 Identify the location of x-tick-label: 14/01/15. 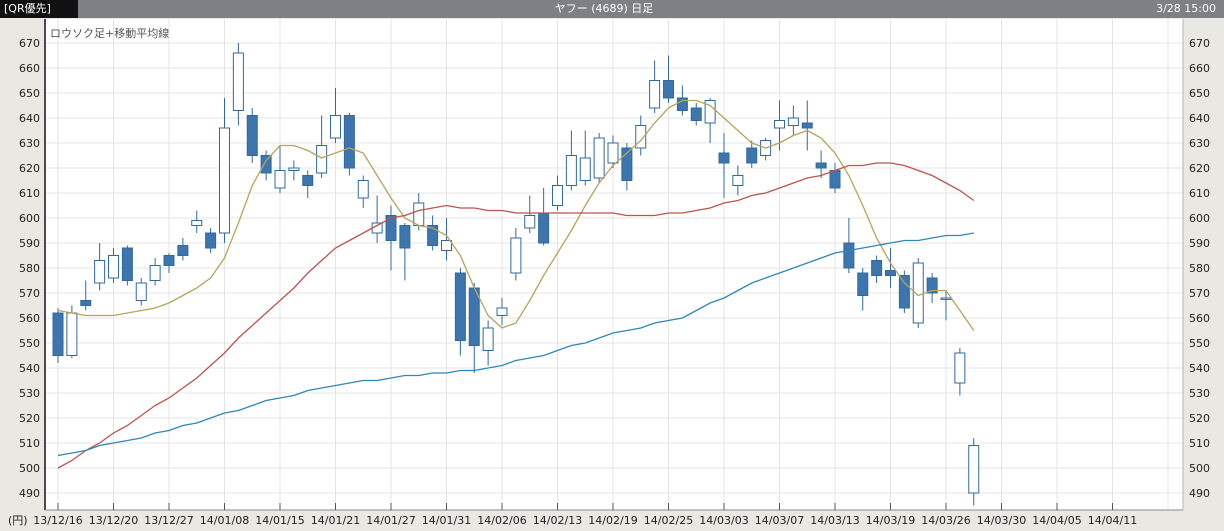
(279, 520).